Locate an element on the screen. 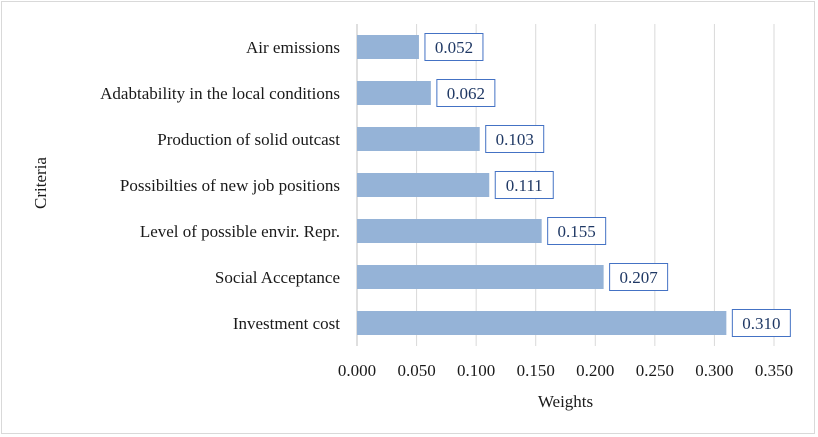  x-tick-labels: 0.000 0.050 0.100 0.150 0.200 0.250 0.300 0.350 is located at coordinates (565, 370).